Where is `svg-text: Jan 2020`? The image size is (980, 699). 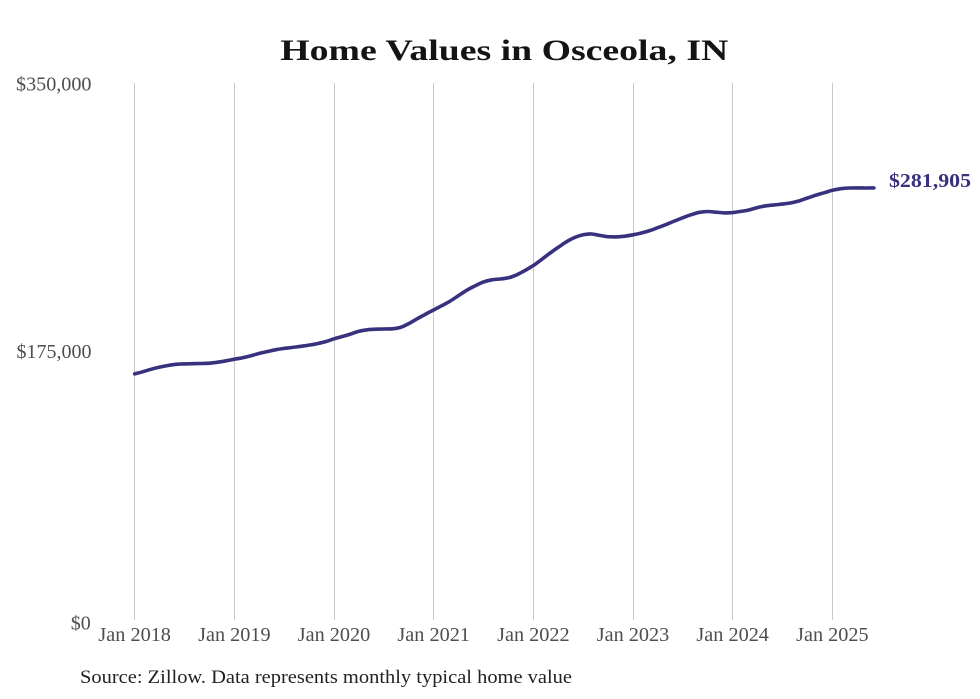
svg-text: Jan 2020 is located at coordinates (334, 635).